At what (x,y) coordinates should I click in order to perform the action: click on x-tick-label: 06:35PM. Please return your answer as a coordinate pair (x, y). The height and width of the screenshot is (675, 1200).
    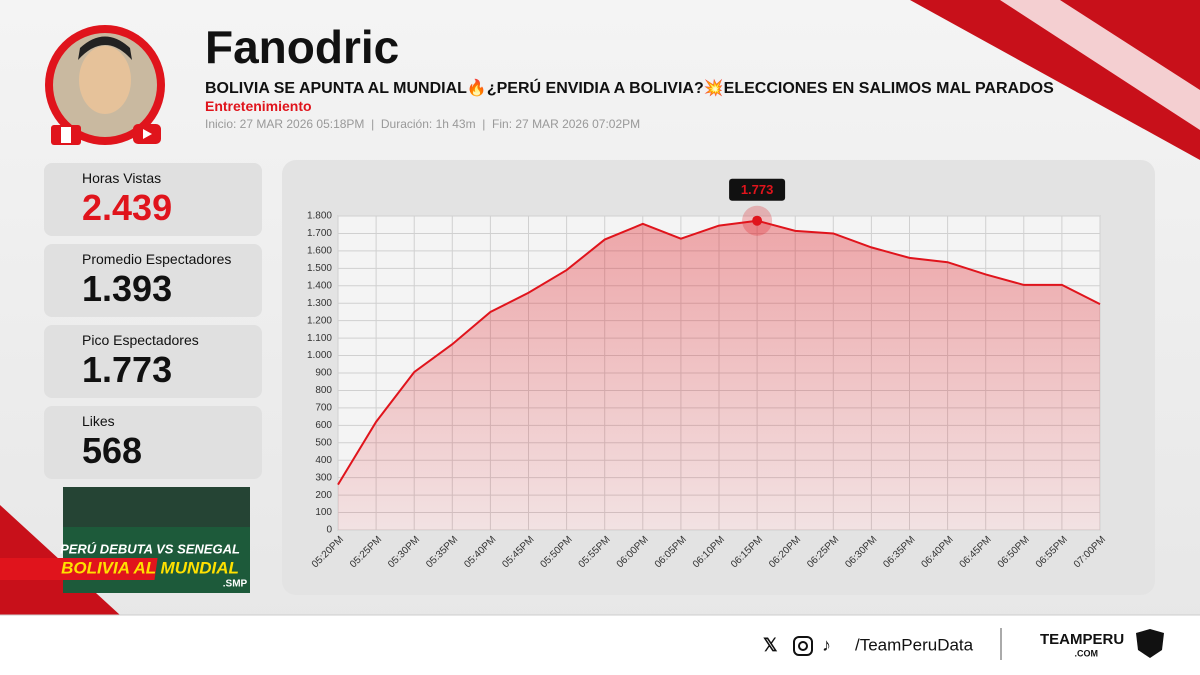
    Looking at the image, I should click on (899, 552).